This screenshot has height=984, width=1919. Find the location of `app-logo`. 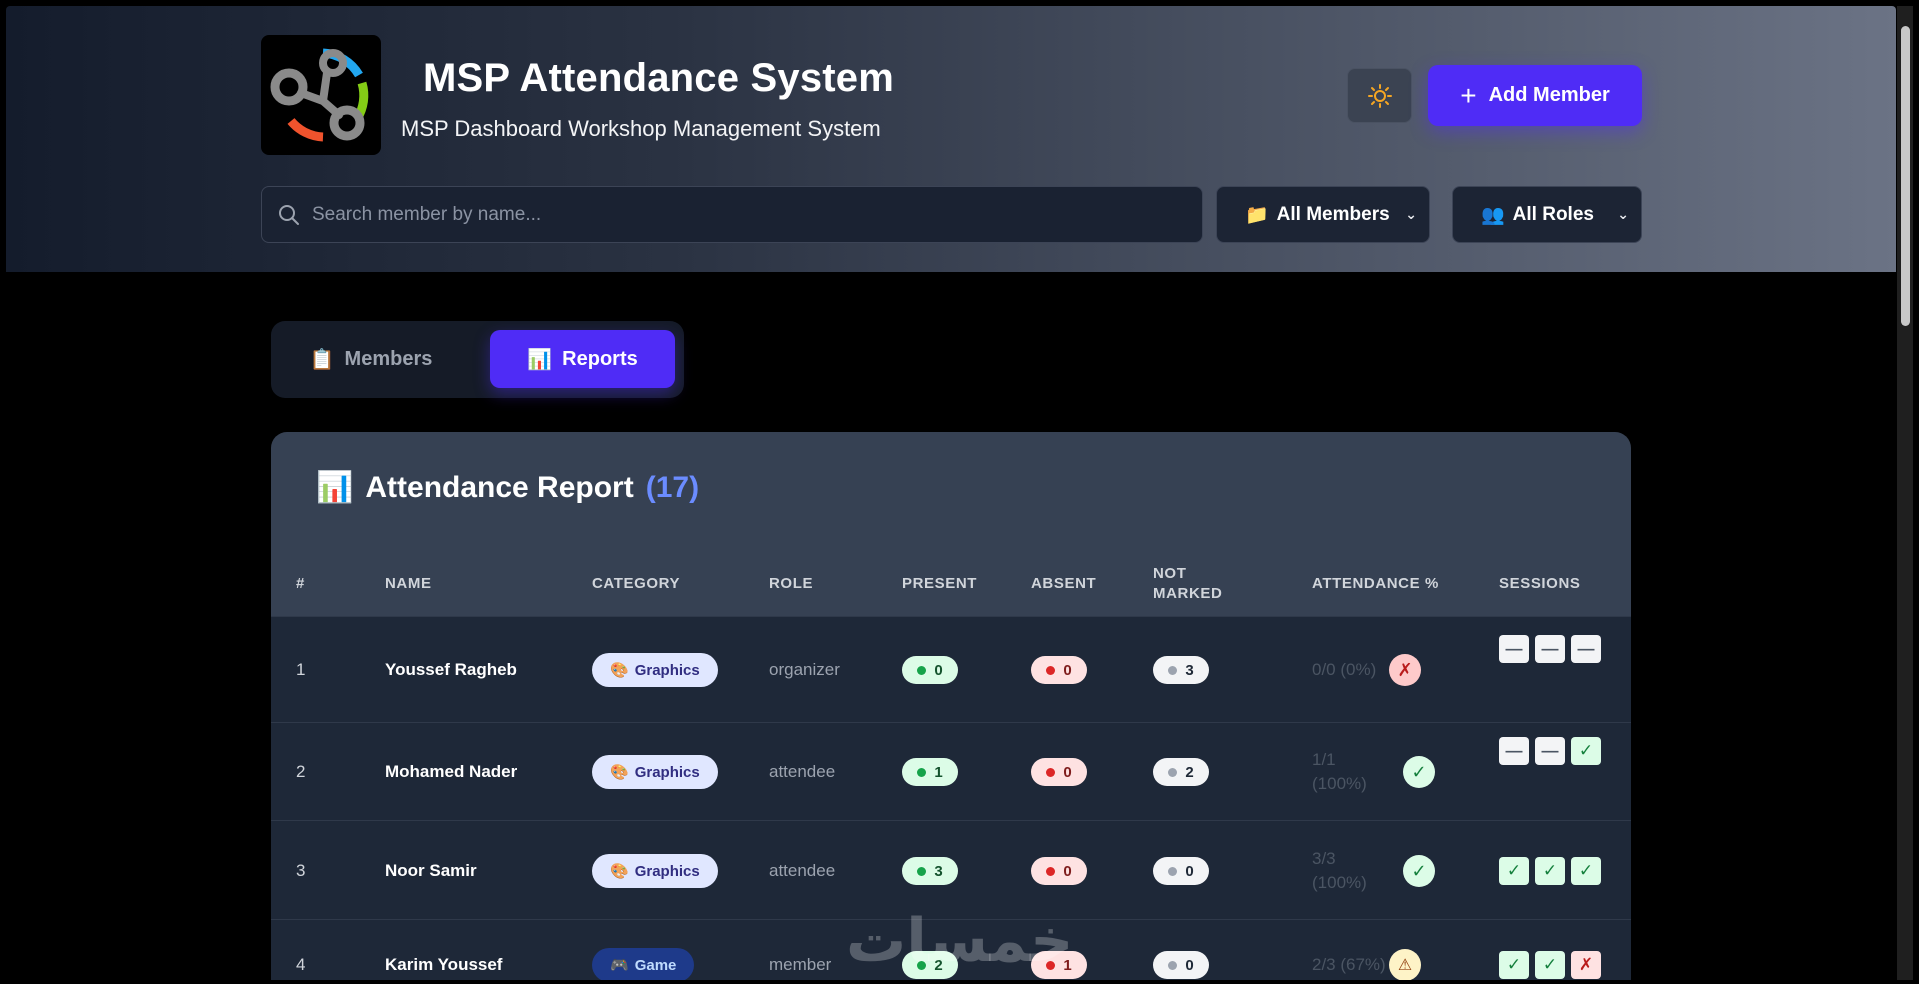

app-logo is located at coordinates (321, 95).